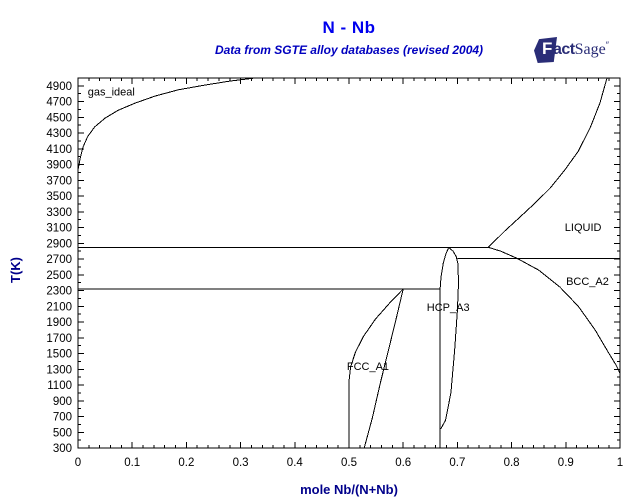  What do you see at coordinates (59, 370) in the screenshot?
I see `svg-text: 1300` at bounding box center [59, 370].